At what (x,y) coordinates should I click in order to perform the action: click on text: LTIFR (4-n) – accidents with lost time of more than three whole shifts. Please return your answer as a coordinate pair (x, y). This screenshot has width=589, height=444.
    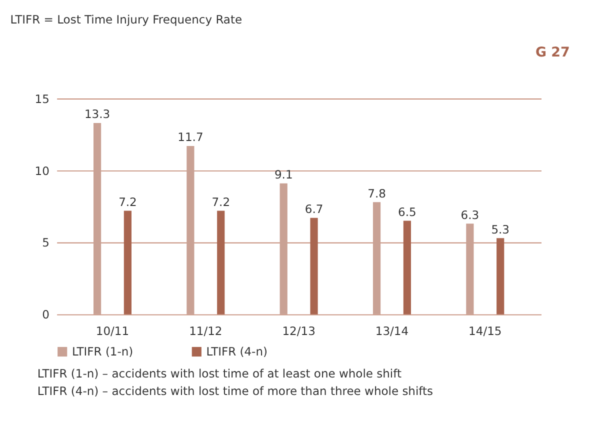
    Looking at the image, I should click on (235, 391).